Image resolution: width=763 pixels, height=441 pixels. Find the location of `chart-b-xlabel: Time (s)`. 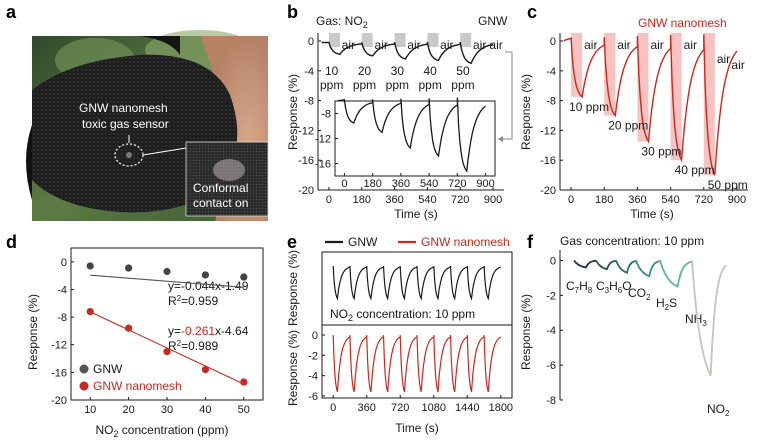

chart-b-xlabel: Time (s) is located at coordinates (416, 214).